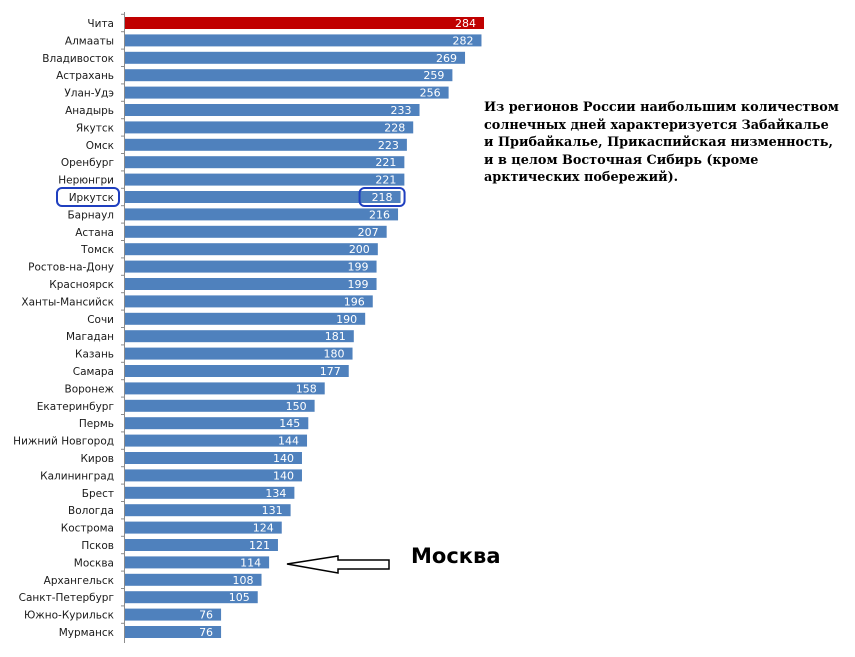  What do you see at coordinates (91, 198) in the screenshot?
I see `category-label: Иркутск` at bounding box center [91, 198].